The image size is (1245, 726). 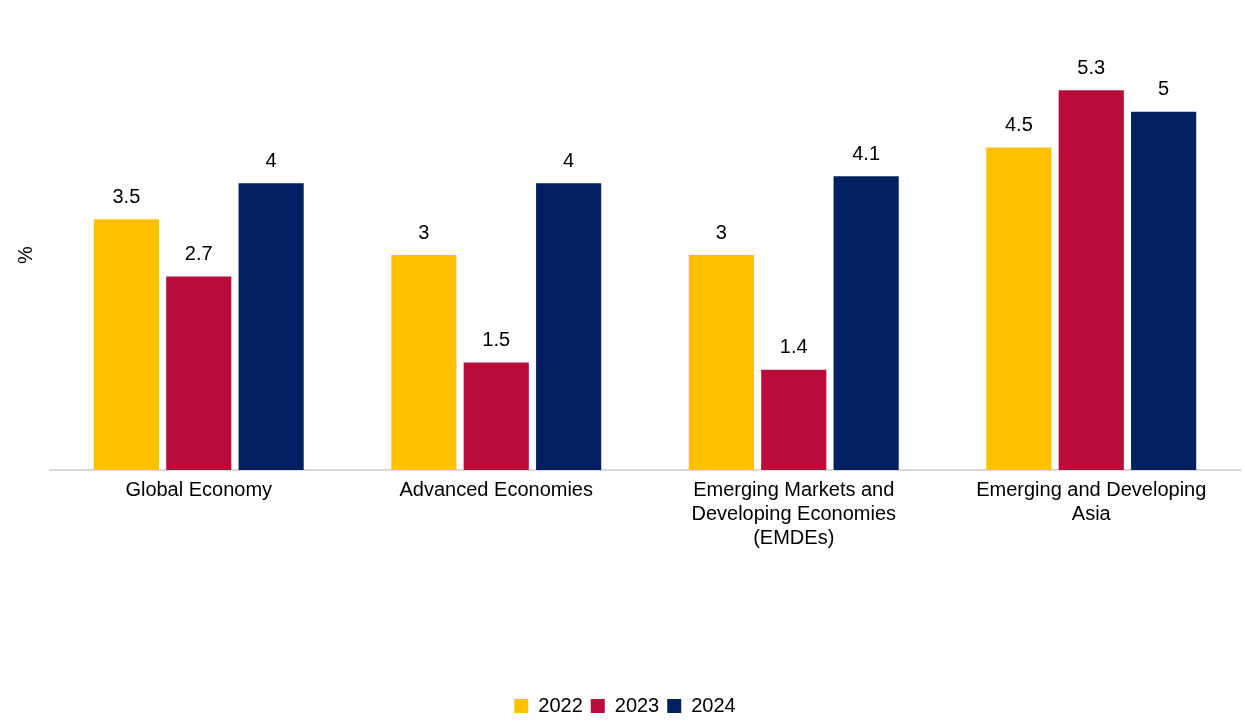 What do you see at coordinates (637, 704) in the screenshot?
I see `legend-label: 2023` at bounding box center [637, 704].